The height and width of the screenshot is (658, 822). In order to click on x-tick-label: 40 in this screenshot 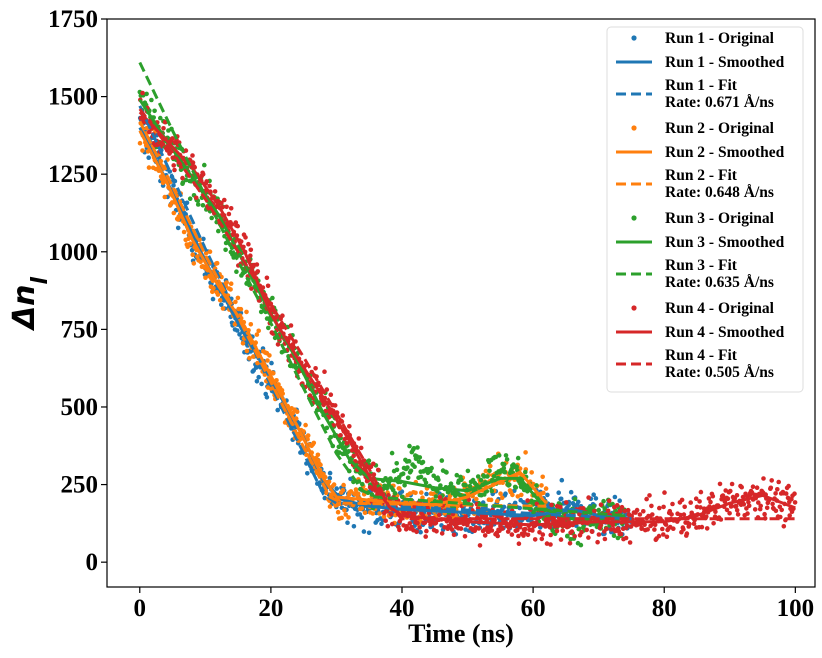, I will do `click(402, 608)`.